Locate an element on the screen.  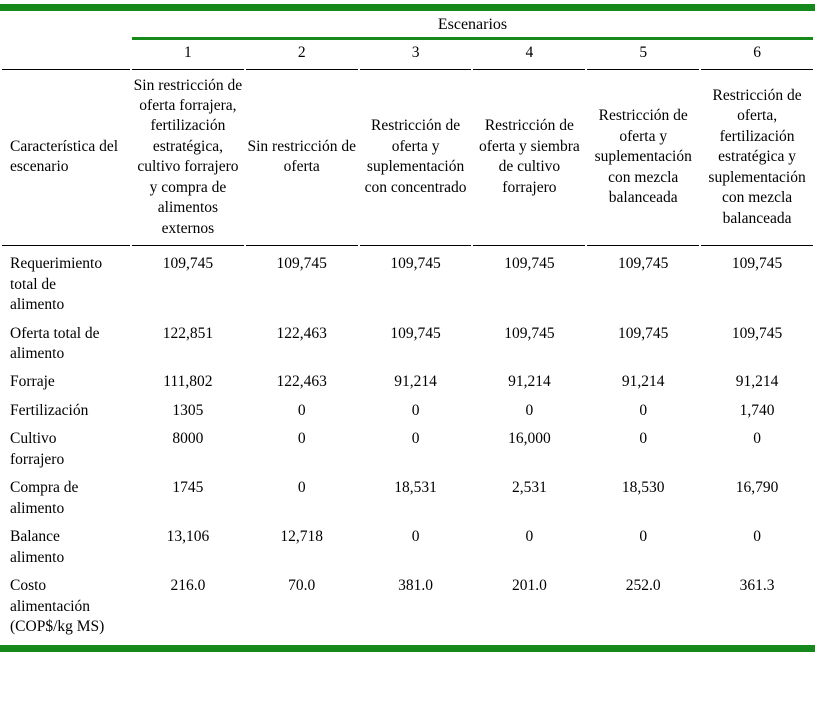
value-cell: 12,718 is located at coordinates (302, 537).